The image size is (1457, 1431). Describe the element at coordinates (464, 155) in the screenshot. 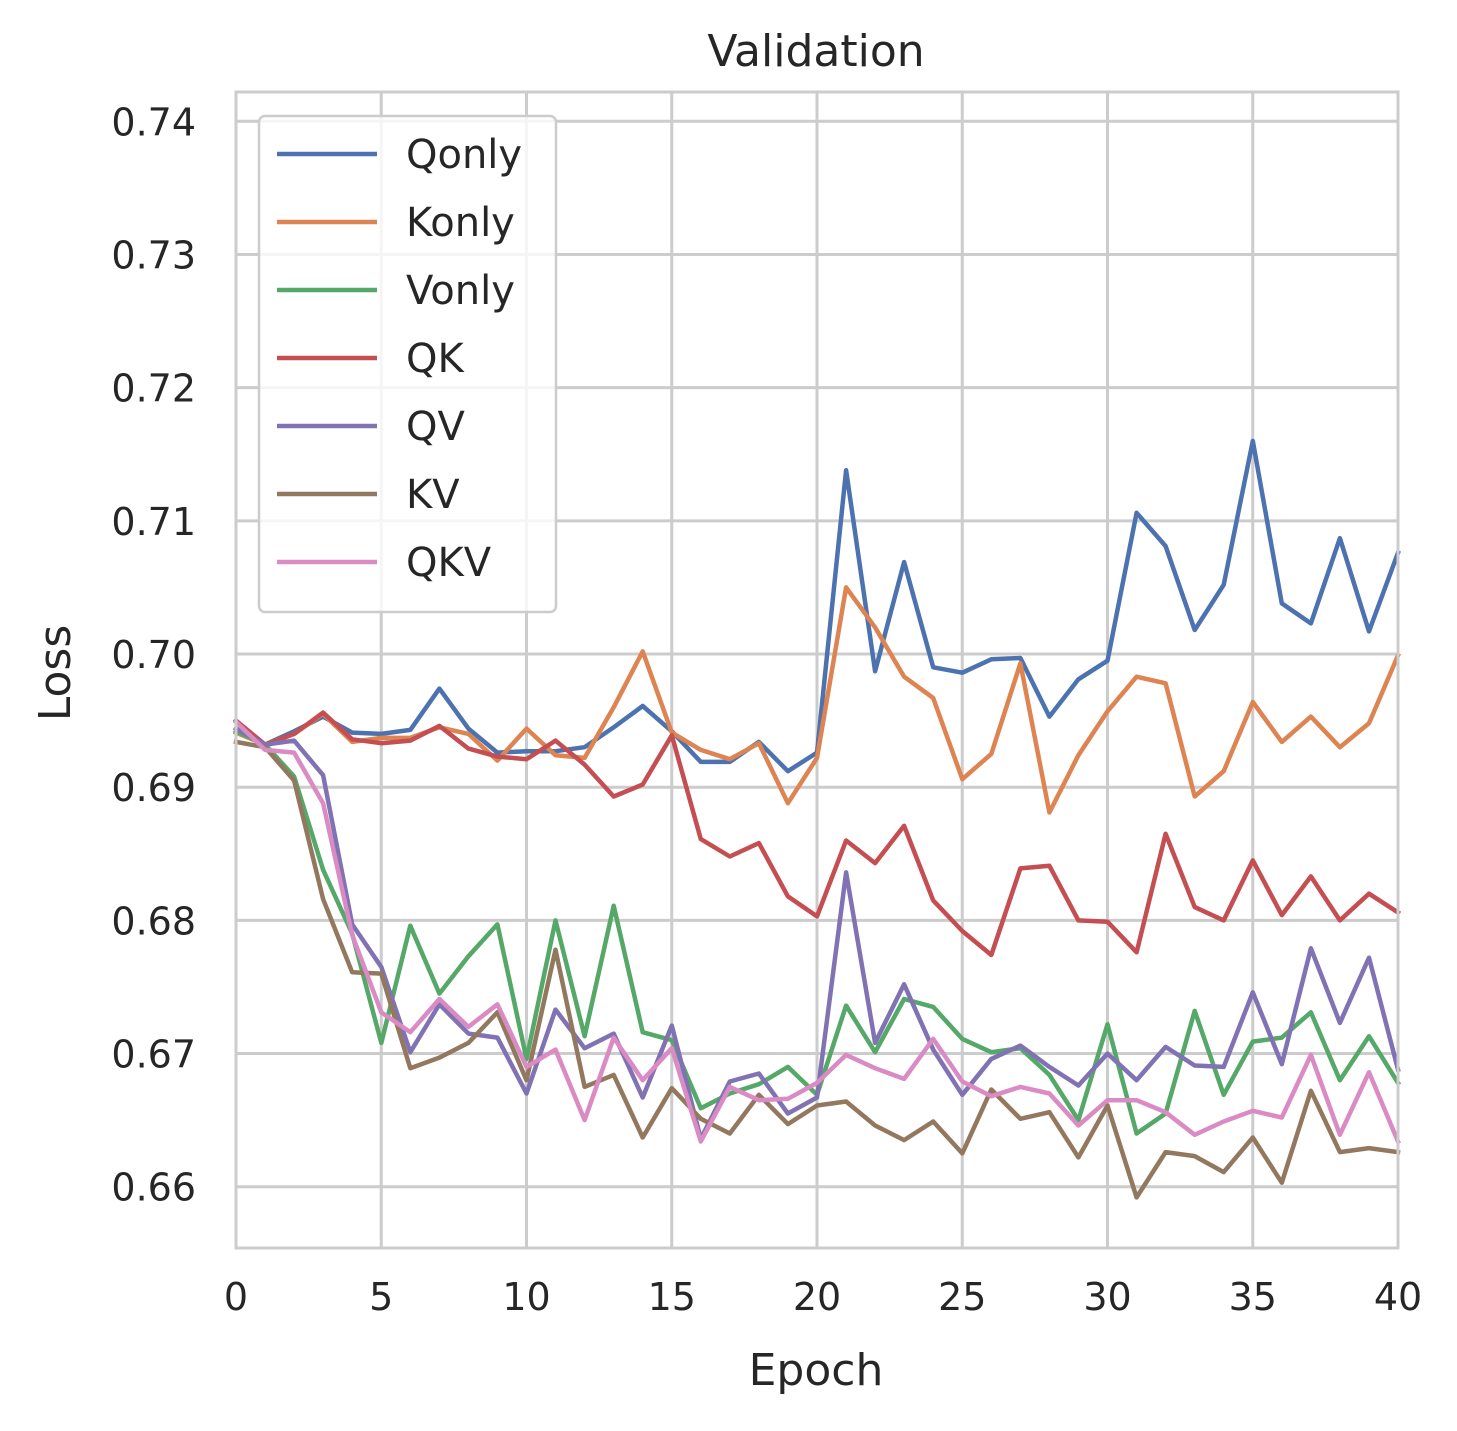

I see `legend-label-qonly: Qonly` at that location.